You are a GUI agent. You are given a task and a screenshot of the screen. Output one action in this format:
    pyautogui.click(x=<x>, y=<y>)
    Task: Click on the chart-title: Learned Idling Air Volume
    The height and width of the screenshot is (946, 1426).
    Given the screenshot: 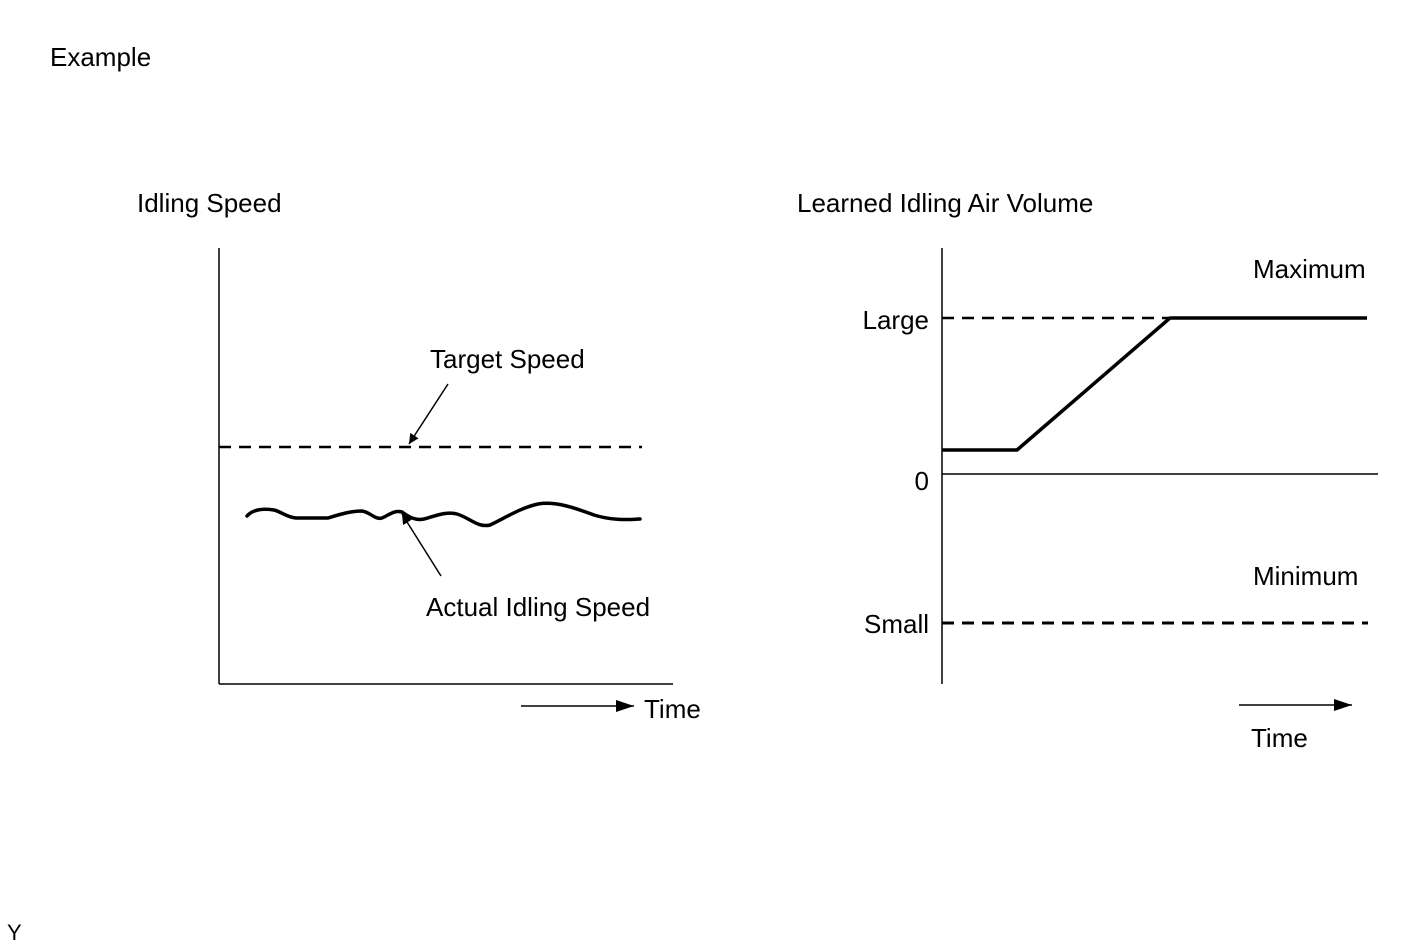 What is the action you would take?
    pyautogui.click(x=945, y=203)
    